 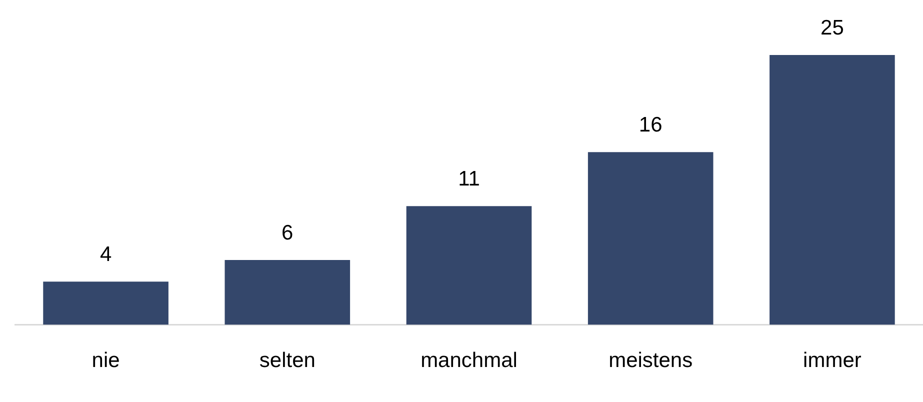 What do you see at coordinates (288, 232) in the screenshot?
I see `data-label: 6` at bounding box center [288, 232].